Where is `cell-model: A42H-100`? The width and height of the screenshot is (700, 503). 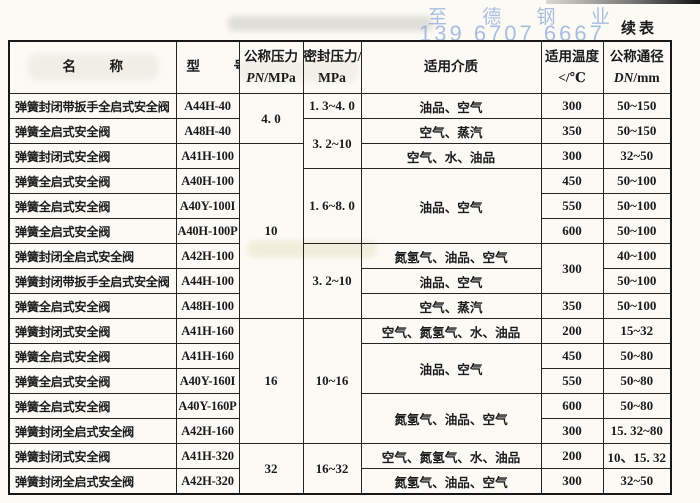
cell-model: A42H-100 is located at coordinates (207, 256).